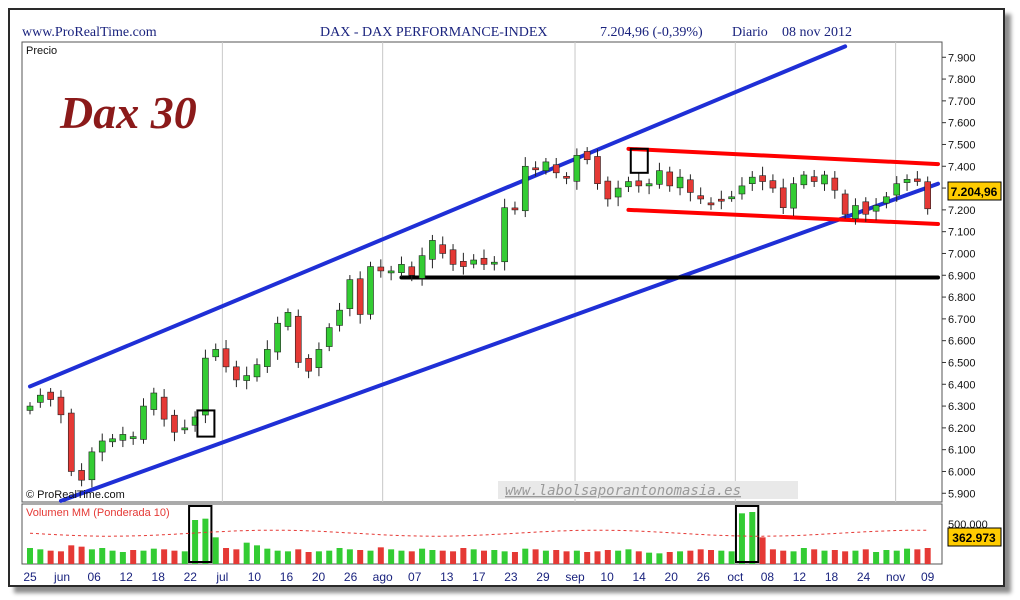 The width and height of the screenshot is (1020, 600). I want to click on y-tick-label: 7.800, so click(962, 80).